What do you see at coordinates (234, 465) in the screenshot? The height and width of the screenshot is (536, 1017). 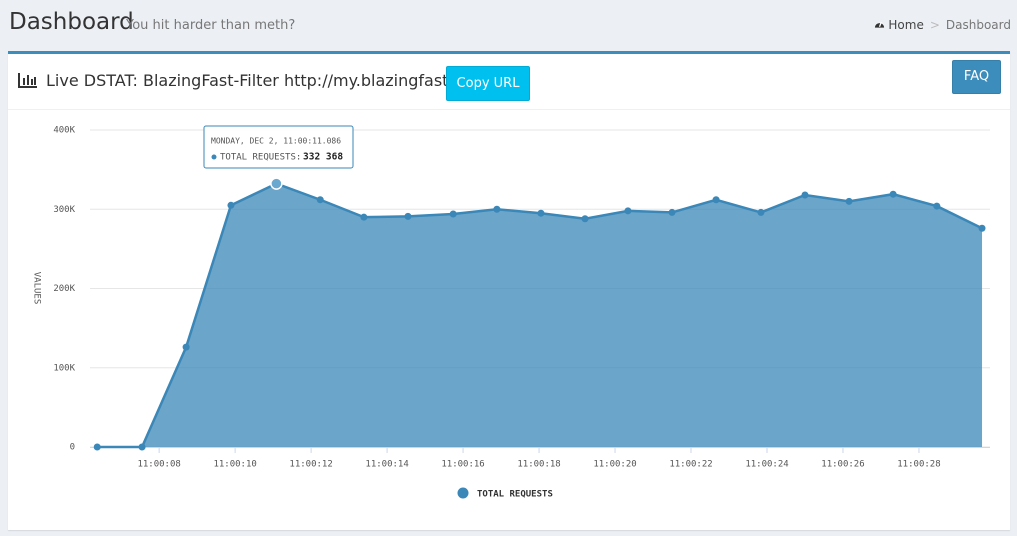 I see `x-tick-label: 11:00:10` at bounding box center [234, 465].